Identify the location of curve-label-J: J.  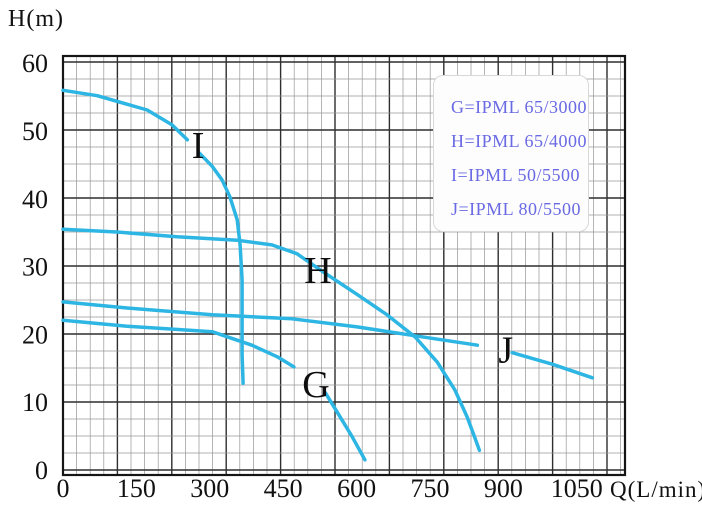
(505, 350).